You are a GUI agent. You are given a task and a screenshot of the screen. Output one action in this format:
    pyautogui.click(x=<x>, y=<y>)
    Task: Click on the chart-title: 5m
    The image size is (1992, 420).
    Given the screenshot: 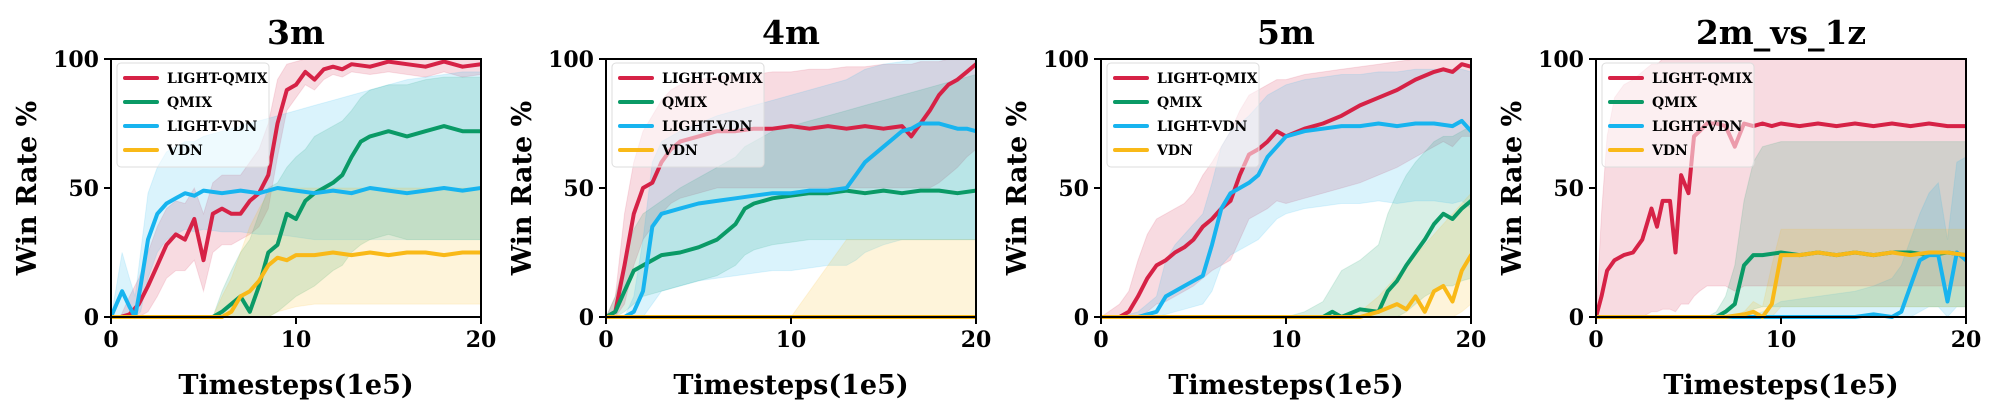 What is the action you would take?
    pyautogui.click(x=1286, y=32)
    